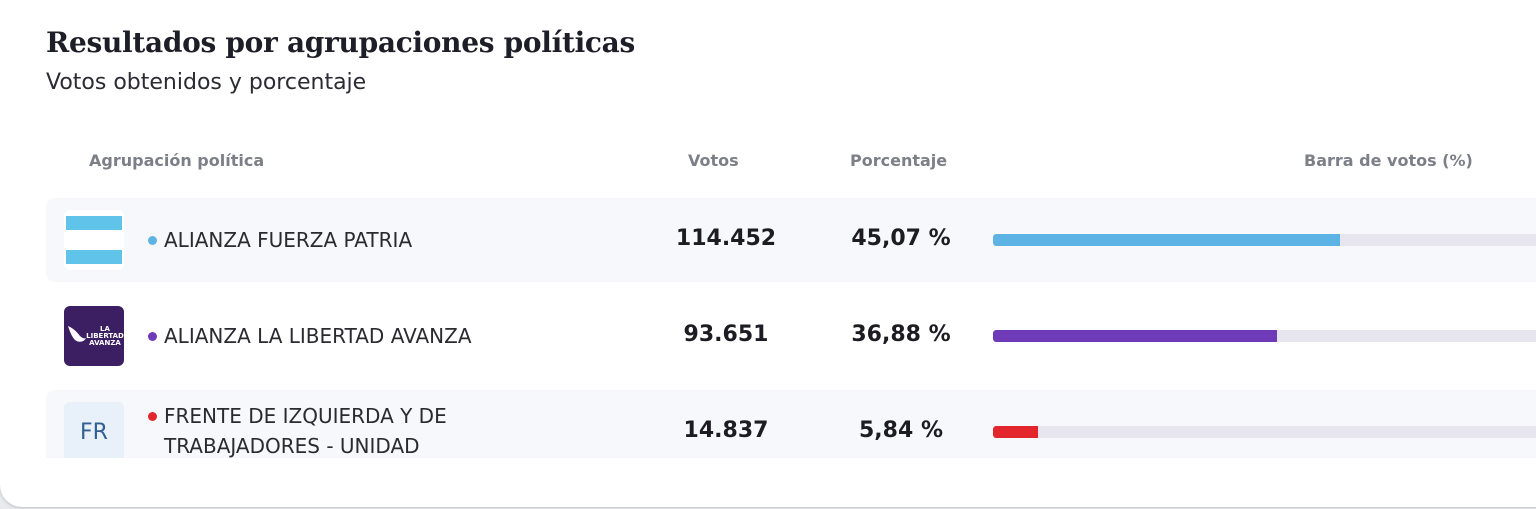 Image resolution: width=1536 pixels, height=509 pixels. What do you see at coordinates (901, 238) in the screenshot?
I see `percent-value: 45,07 %` at bounding box center [901, 238].